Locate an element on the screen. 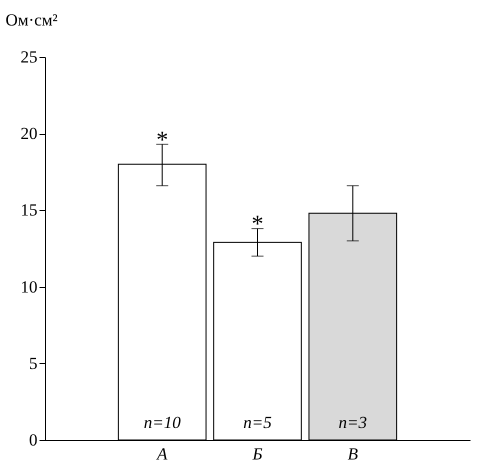 Image resolution: width=482 pixels, height=468 pixels. y-axis-title: Ом·см² is located at coordinates (32, 20).